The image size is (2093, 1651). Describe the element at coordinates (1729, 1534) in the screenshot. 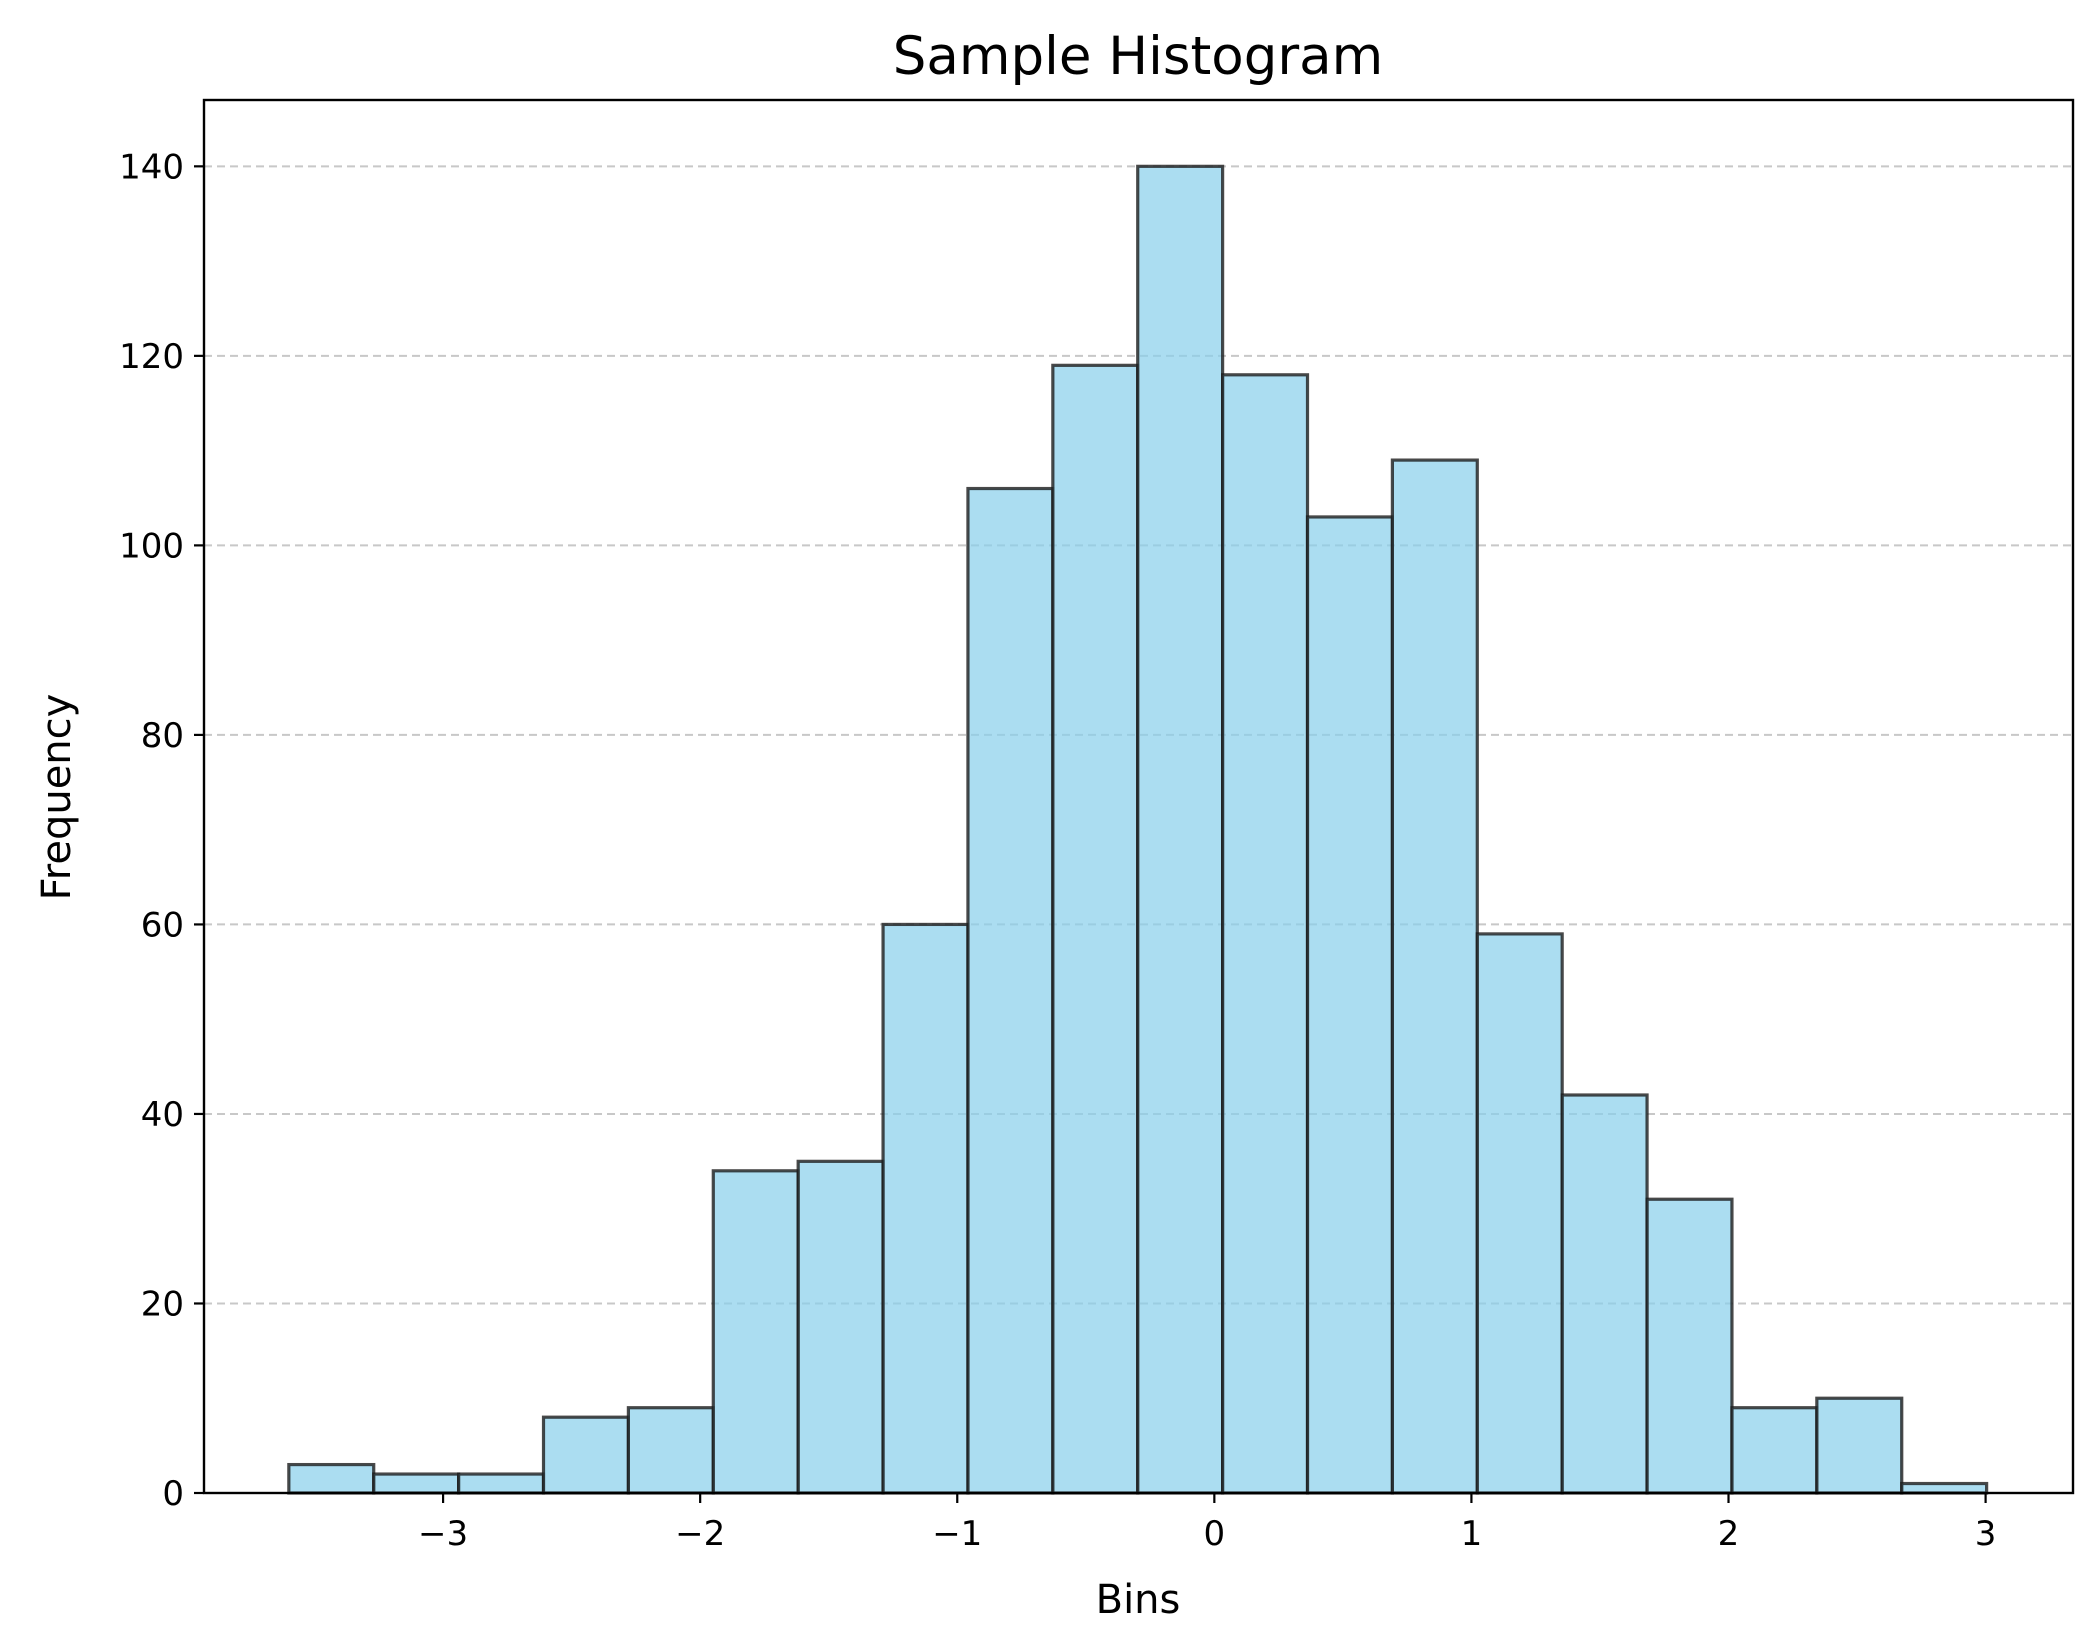

I see `x-tick-label: 2` at that location.